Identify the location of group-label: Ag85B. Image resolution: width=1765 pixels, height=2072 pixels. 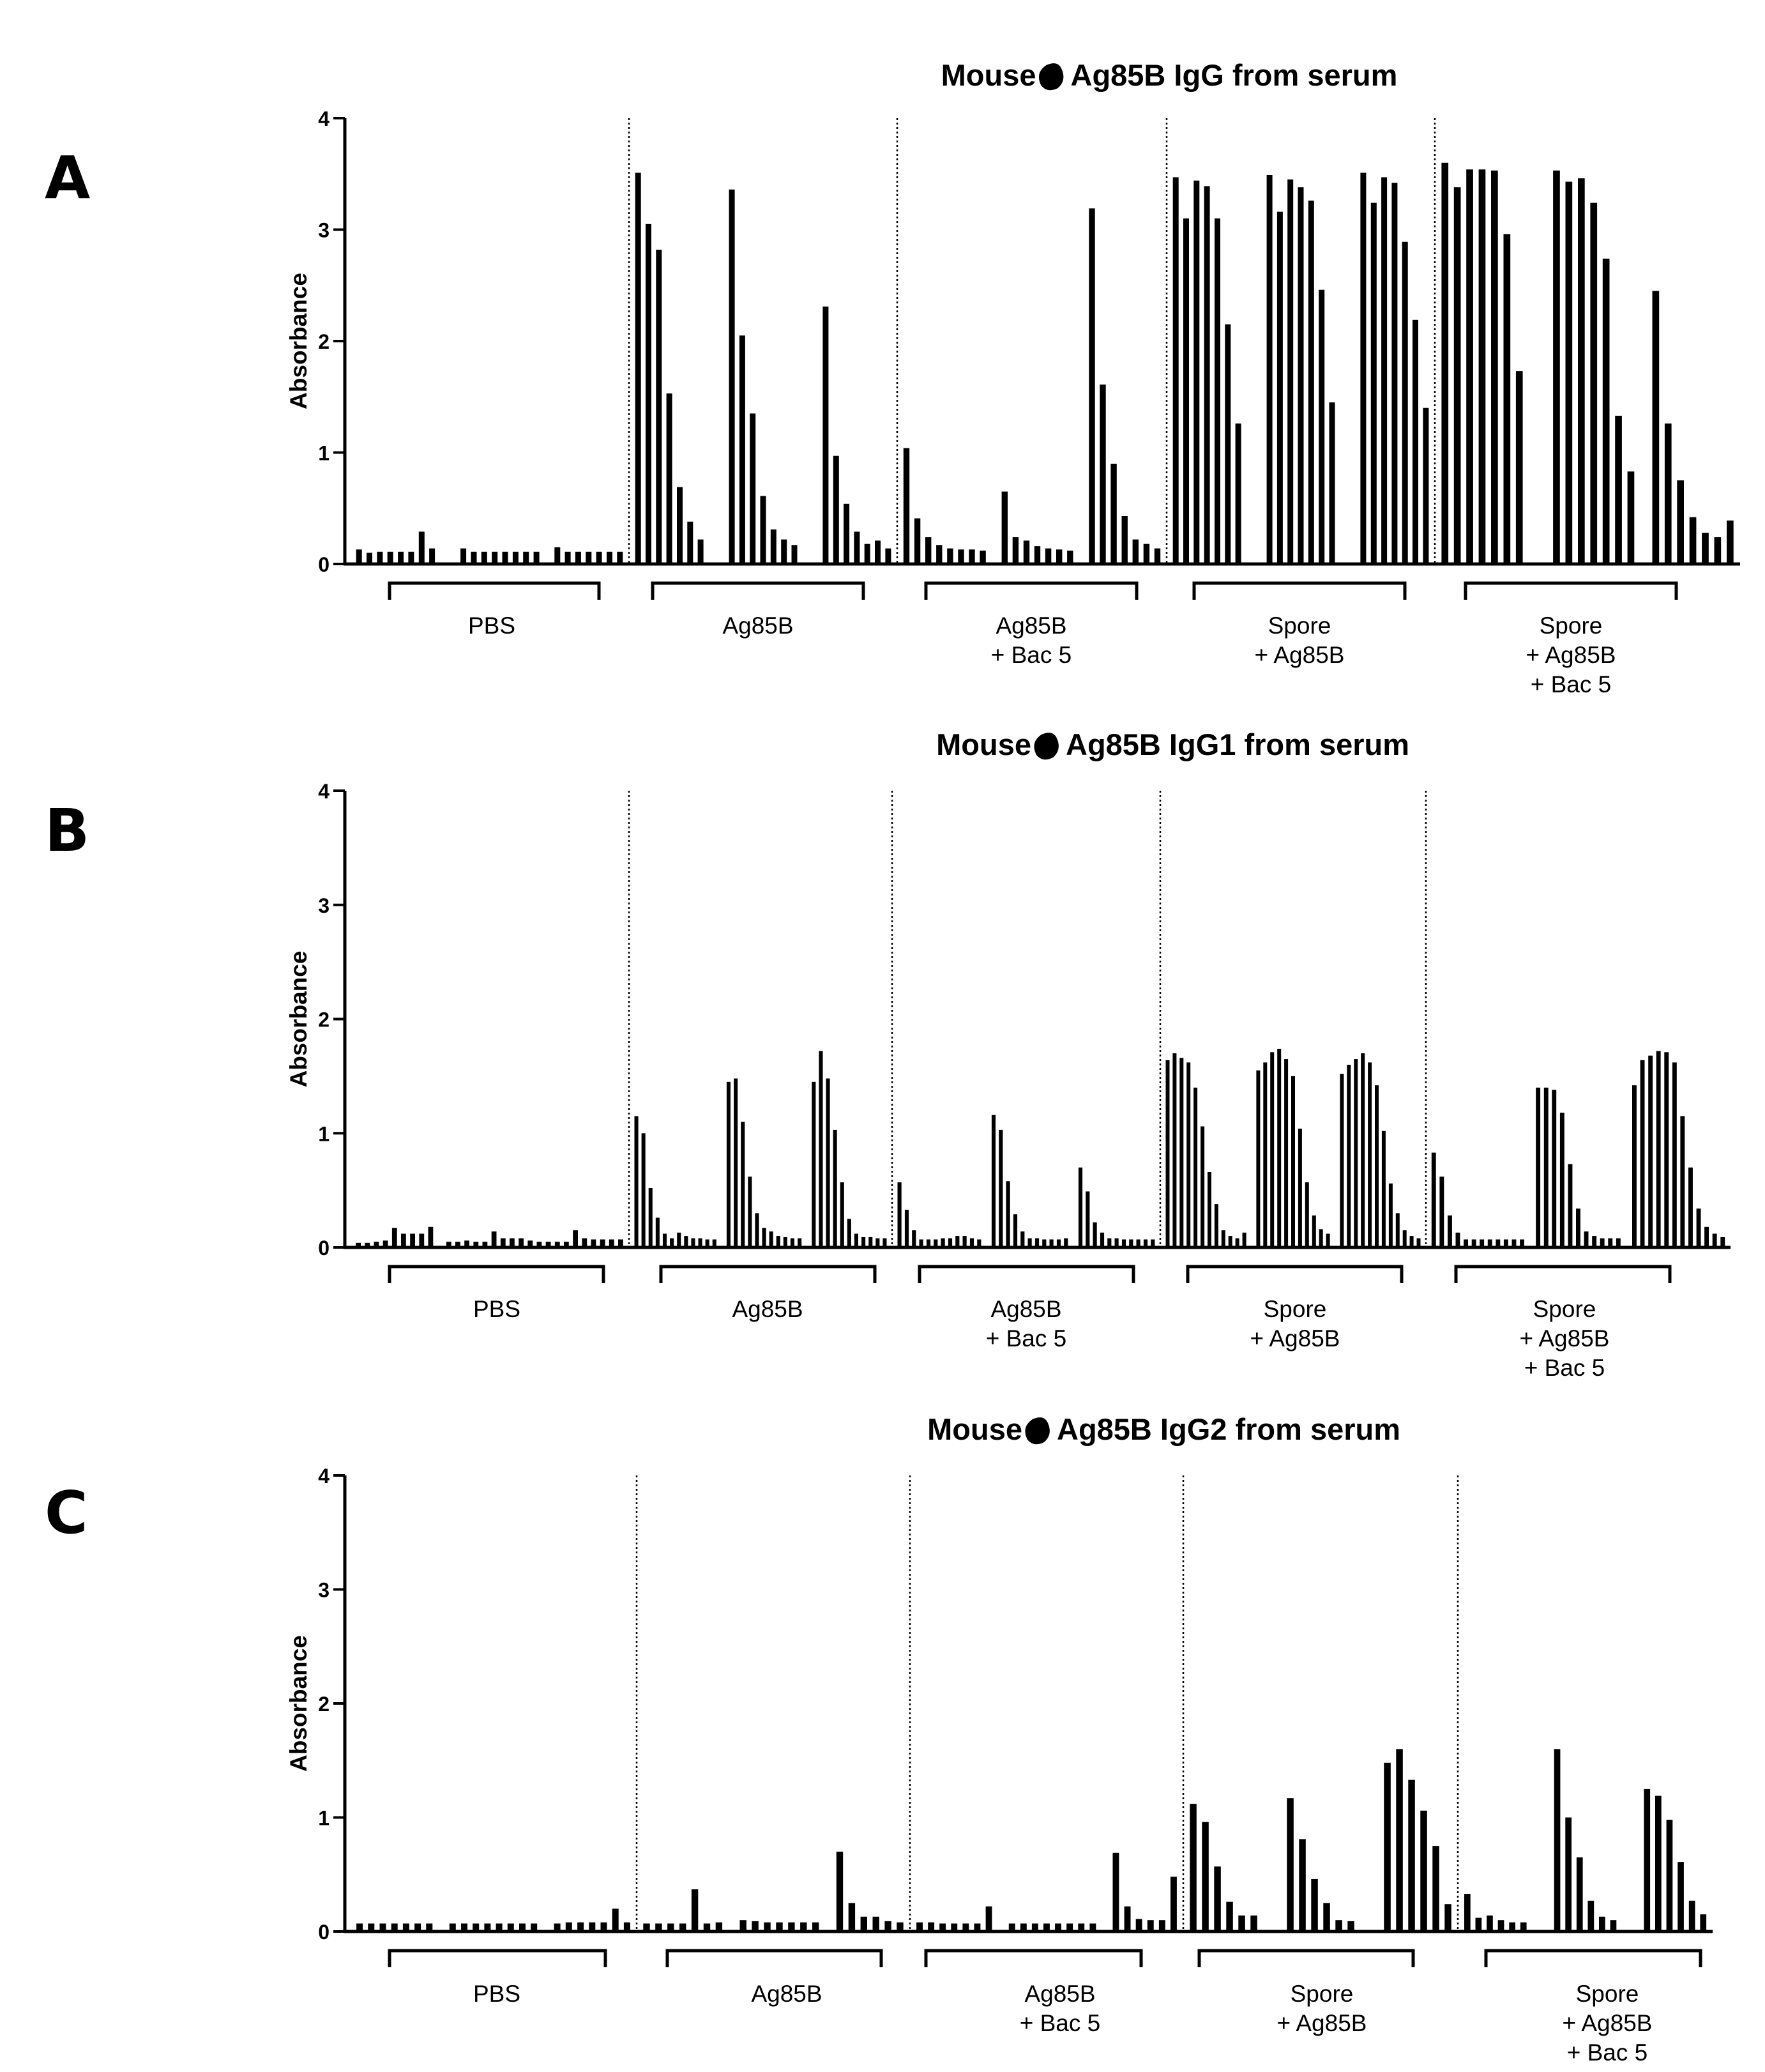
(787, 1994).